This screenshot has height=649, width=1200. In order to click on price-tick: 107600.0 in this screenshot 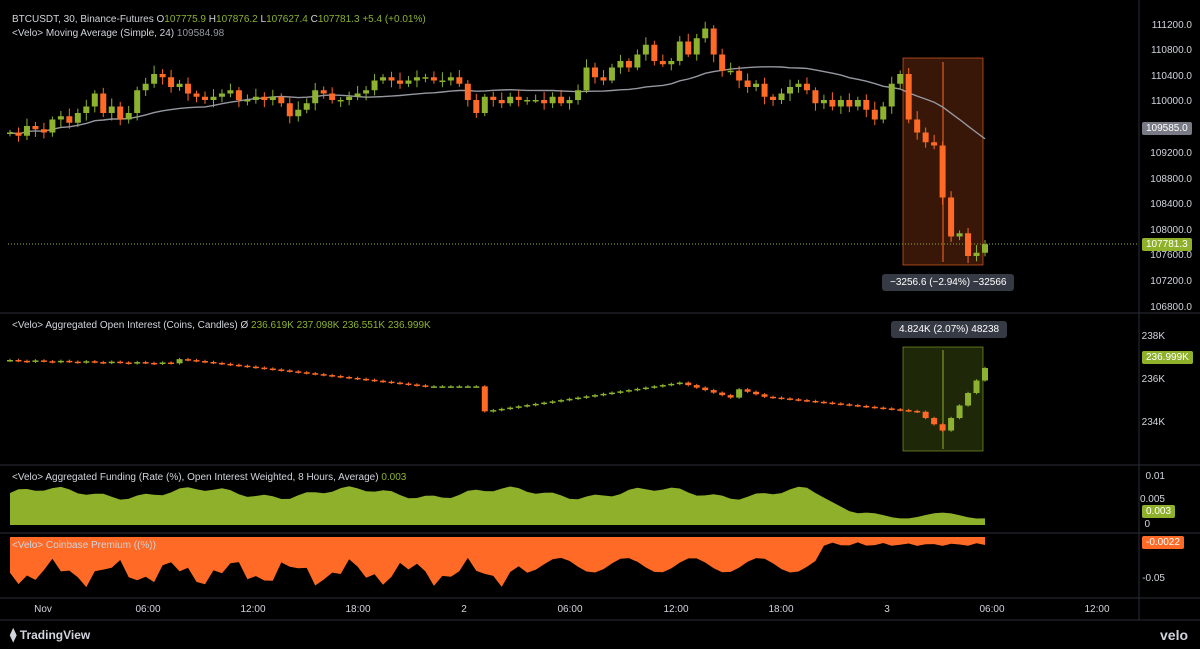, I will do `click(1171, 255)`.